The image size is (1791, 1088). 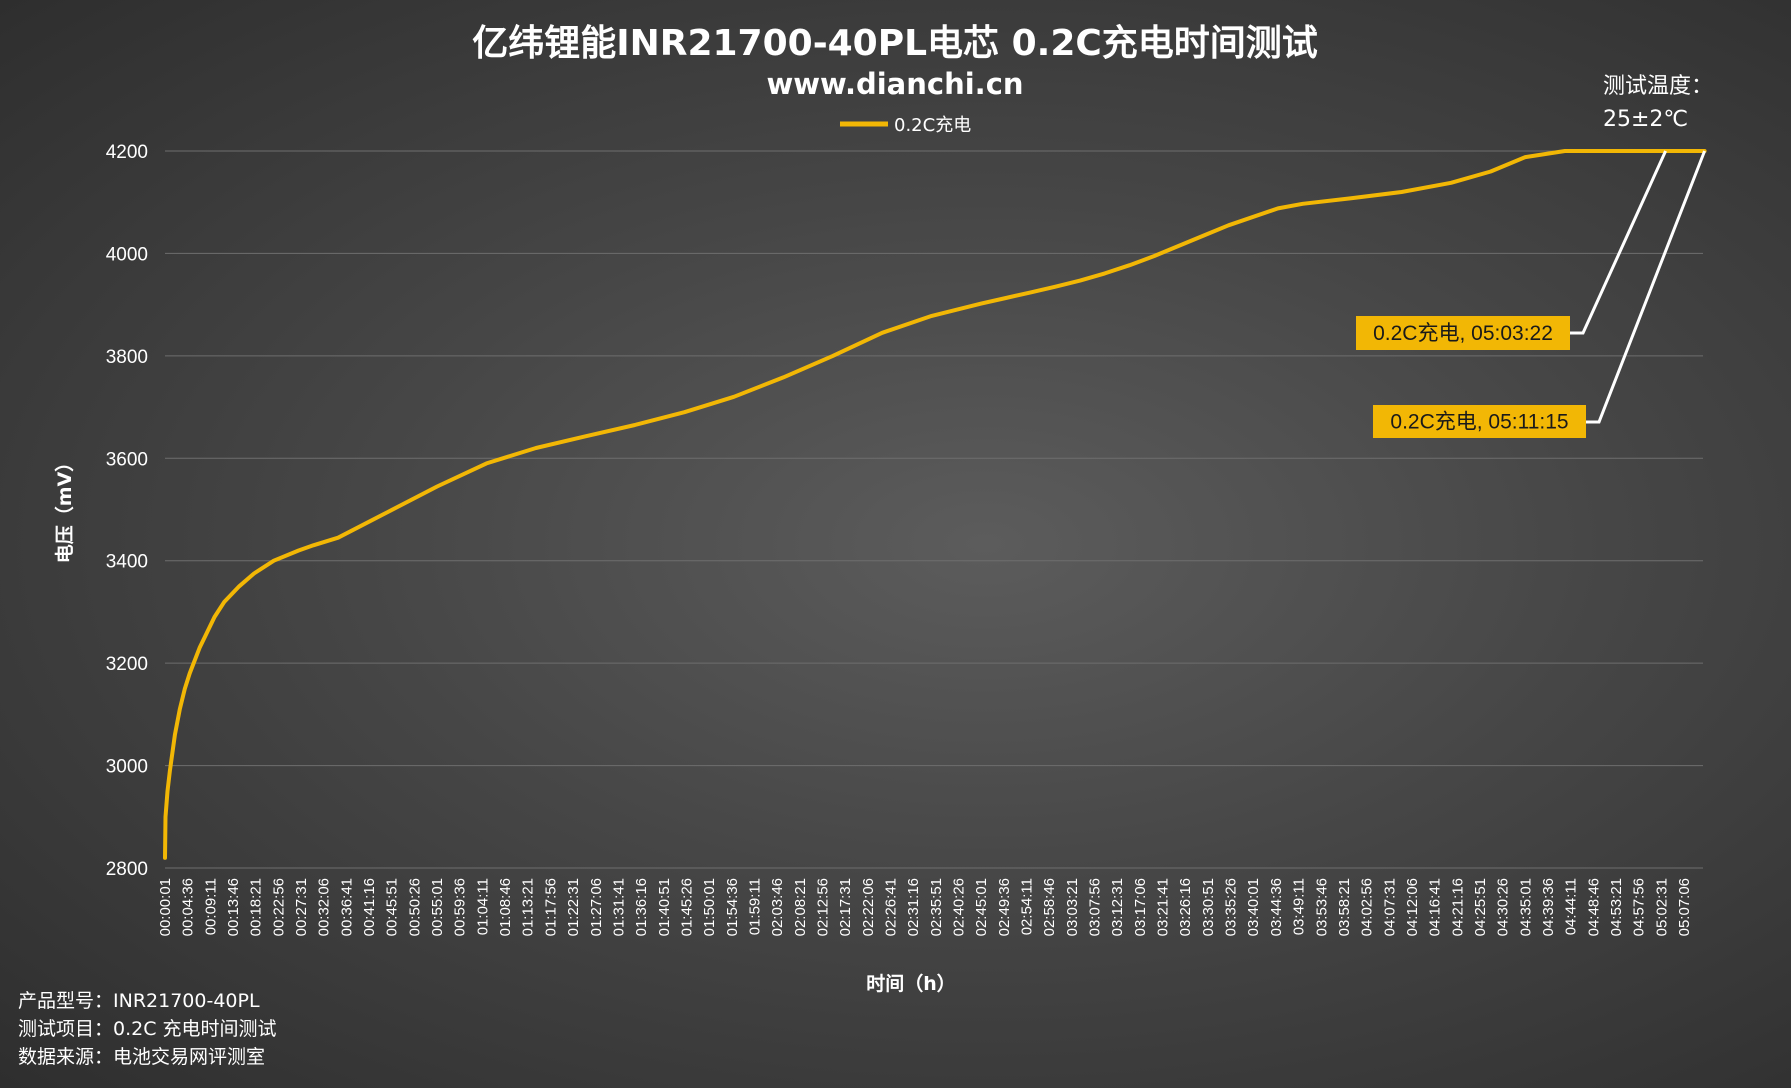 I want to click on x-tick-label: 05:07:06, so click(x=1684, y=907).